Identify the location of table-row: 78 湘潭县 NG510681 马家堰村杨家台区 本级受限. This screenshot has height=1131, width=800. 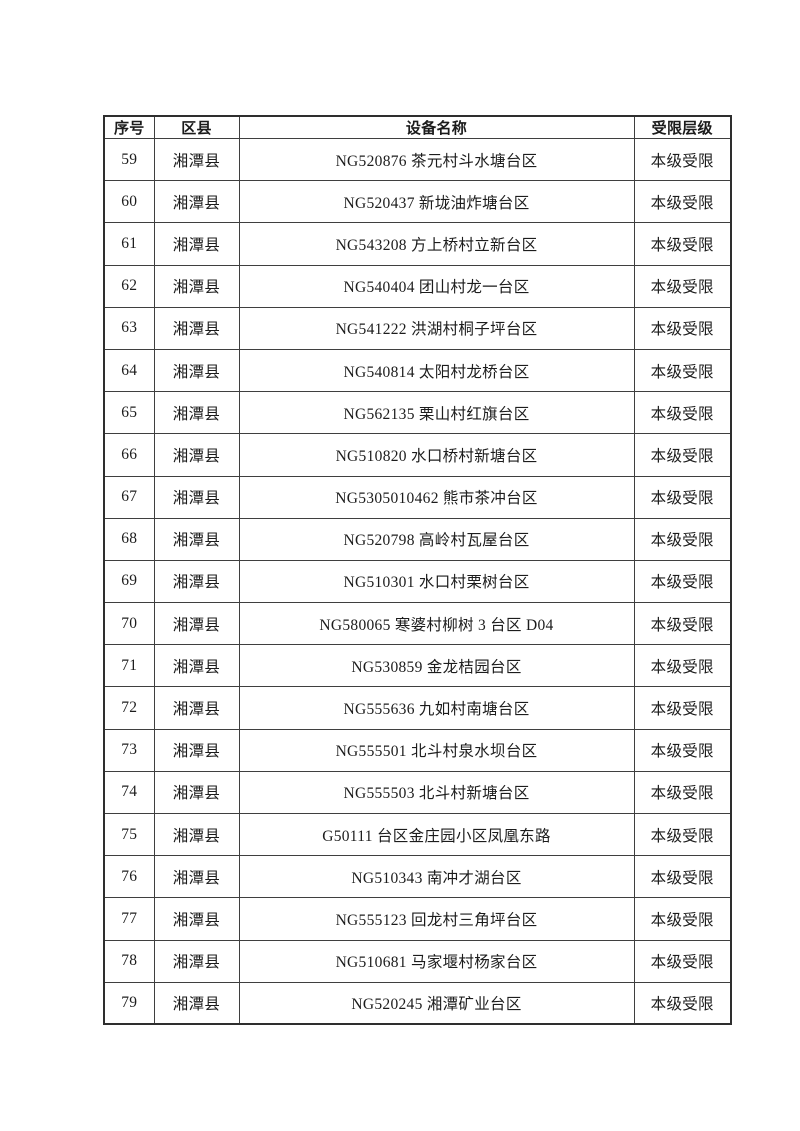
(417, 961).